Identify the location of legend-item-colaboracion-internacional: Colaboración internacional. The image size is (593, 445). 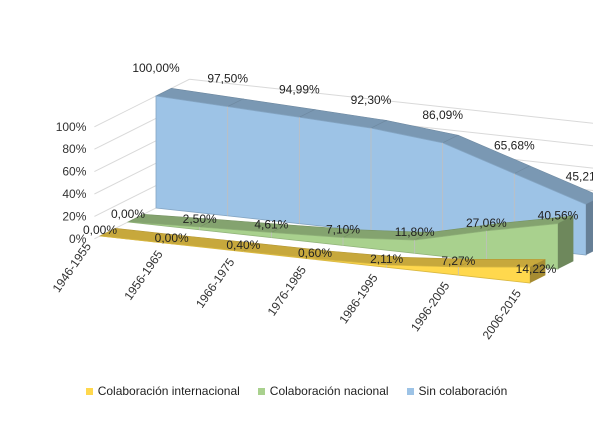
(162, 391).